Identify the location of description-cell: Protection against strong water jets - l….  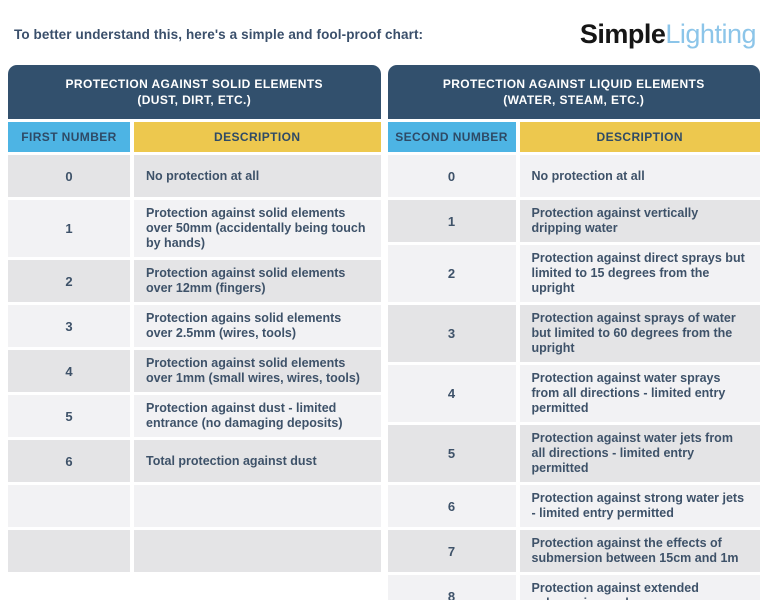
(639, 506).